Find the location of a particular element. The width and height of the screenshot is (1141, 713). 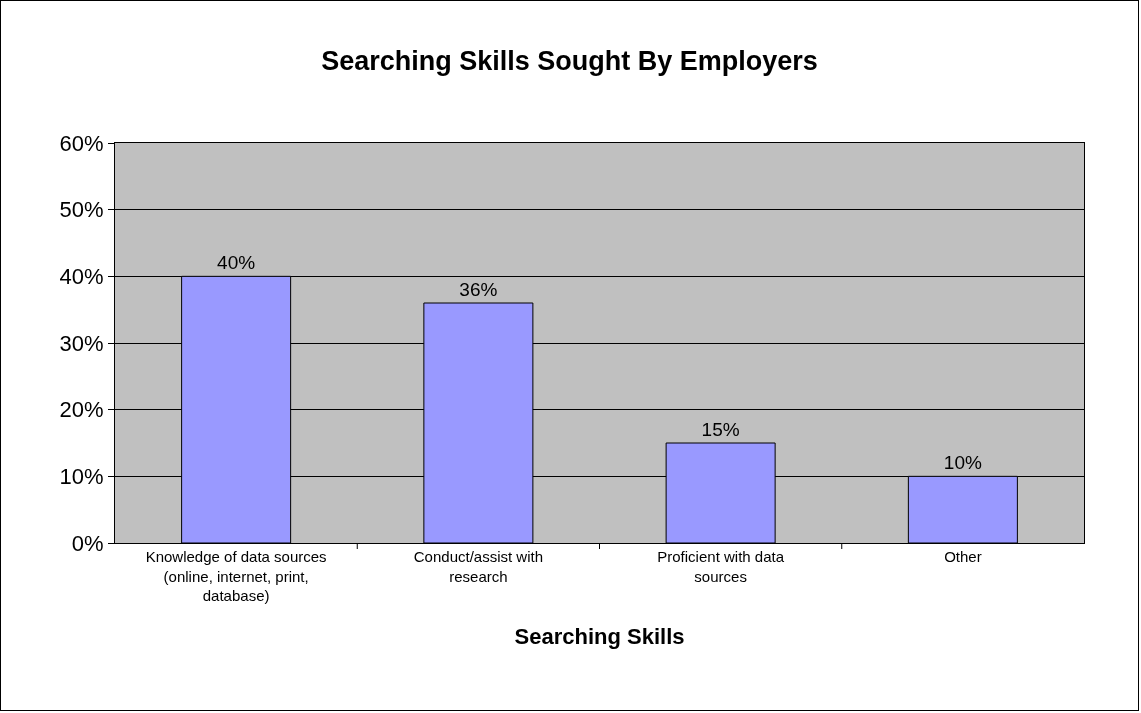

x-tick-label: Proficient with data sources is located at coordinates (721, 566).